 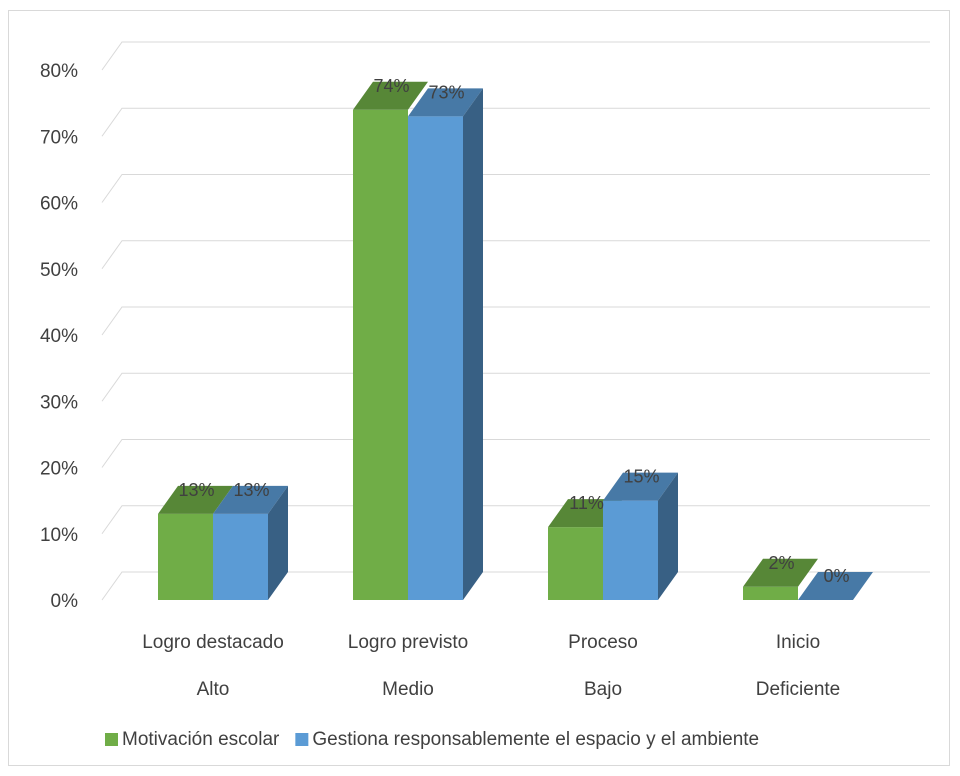 I want to click on category-label-line1: Proceso, so click(x=603, y=642).